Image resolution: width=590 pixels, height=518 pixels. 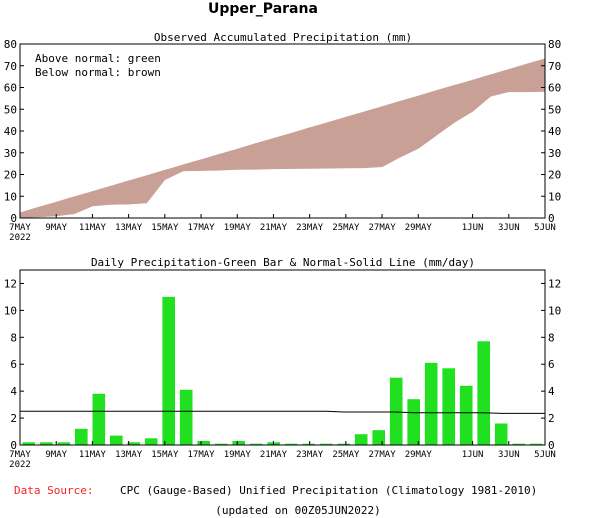 I want to click on bottom-y-tick-label: 2, so click(x=13, y=418).